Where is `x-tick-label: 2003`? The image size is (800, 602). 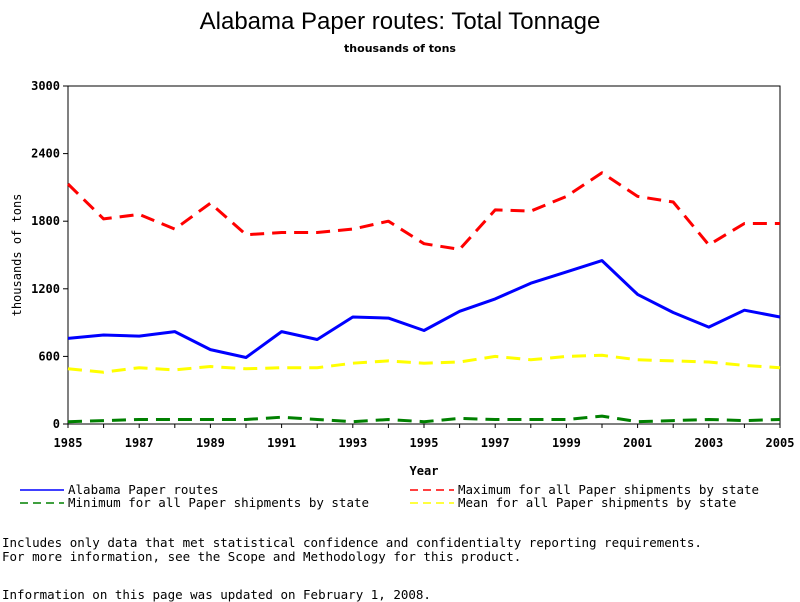 x-tick-label: 2003 is located at coordinates (708, 443).